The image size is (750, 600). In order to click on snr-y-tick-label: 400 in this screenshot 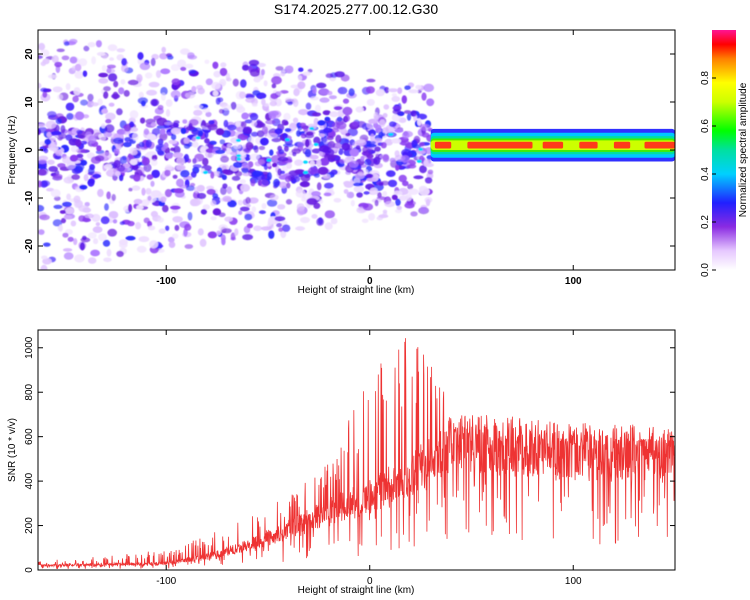, I will do `click(29, 480)`.